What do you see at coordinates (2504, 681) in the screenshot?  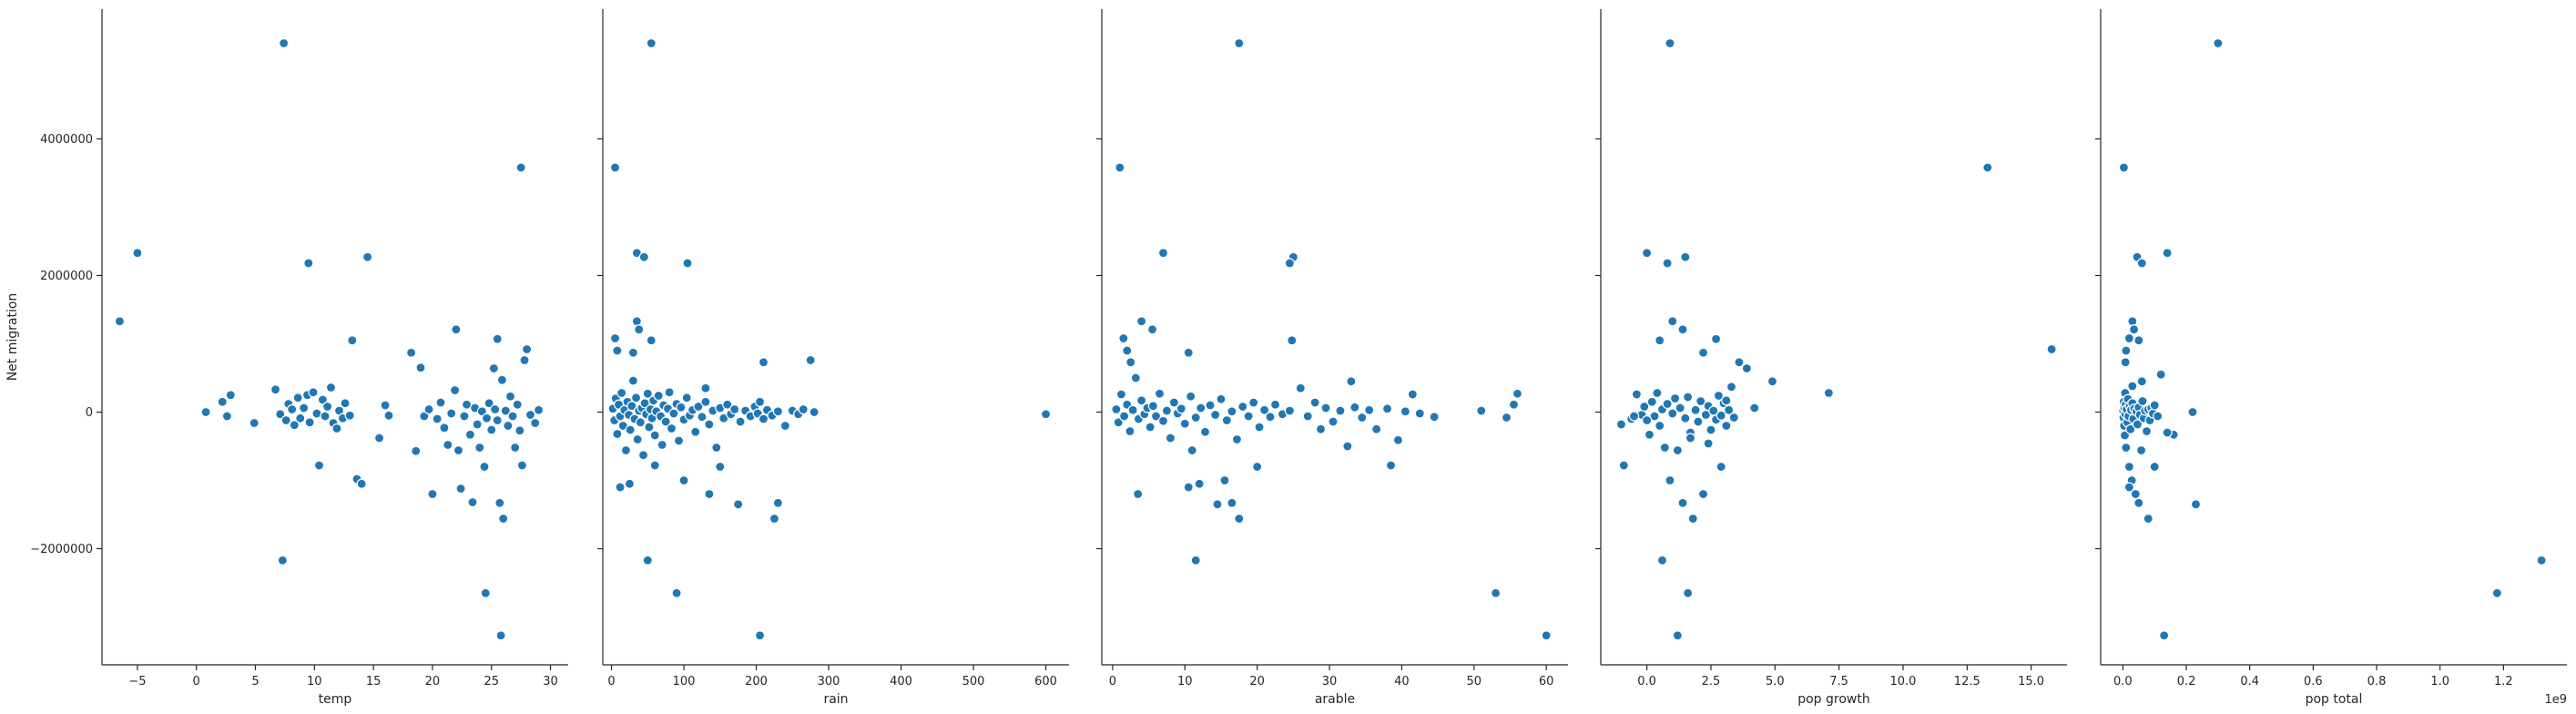 I see `x-tick-label: 1.2` at bounding box center [2504, 681].